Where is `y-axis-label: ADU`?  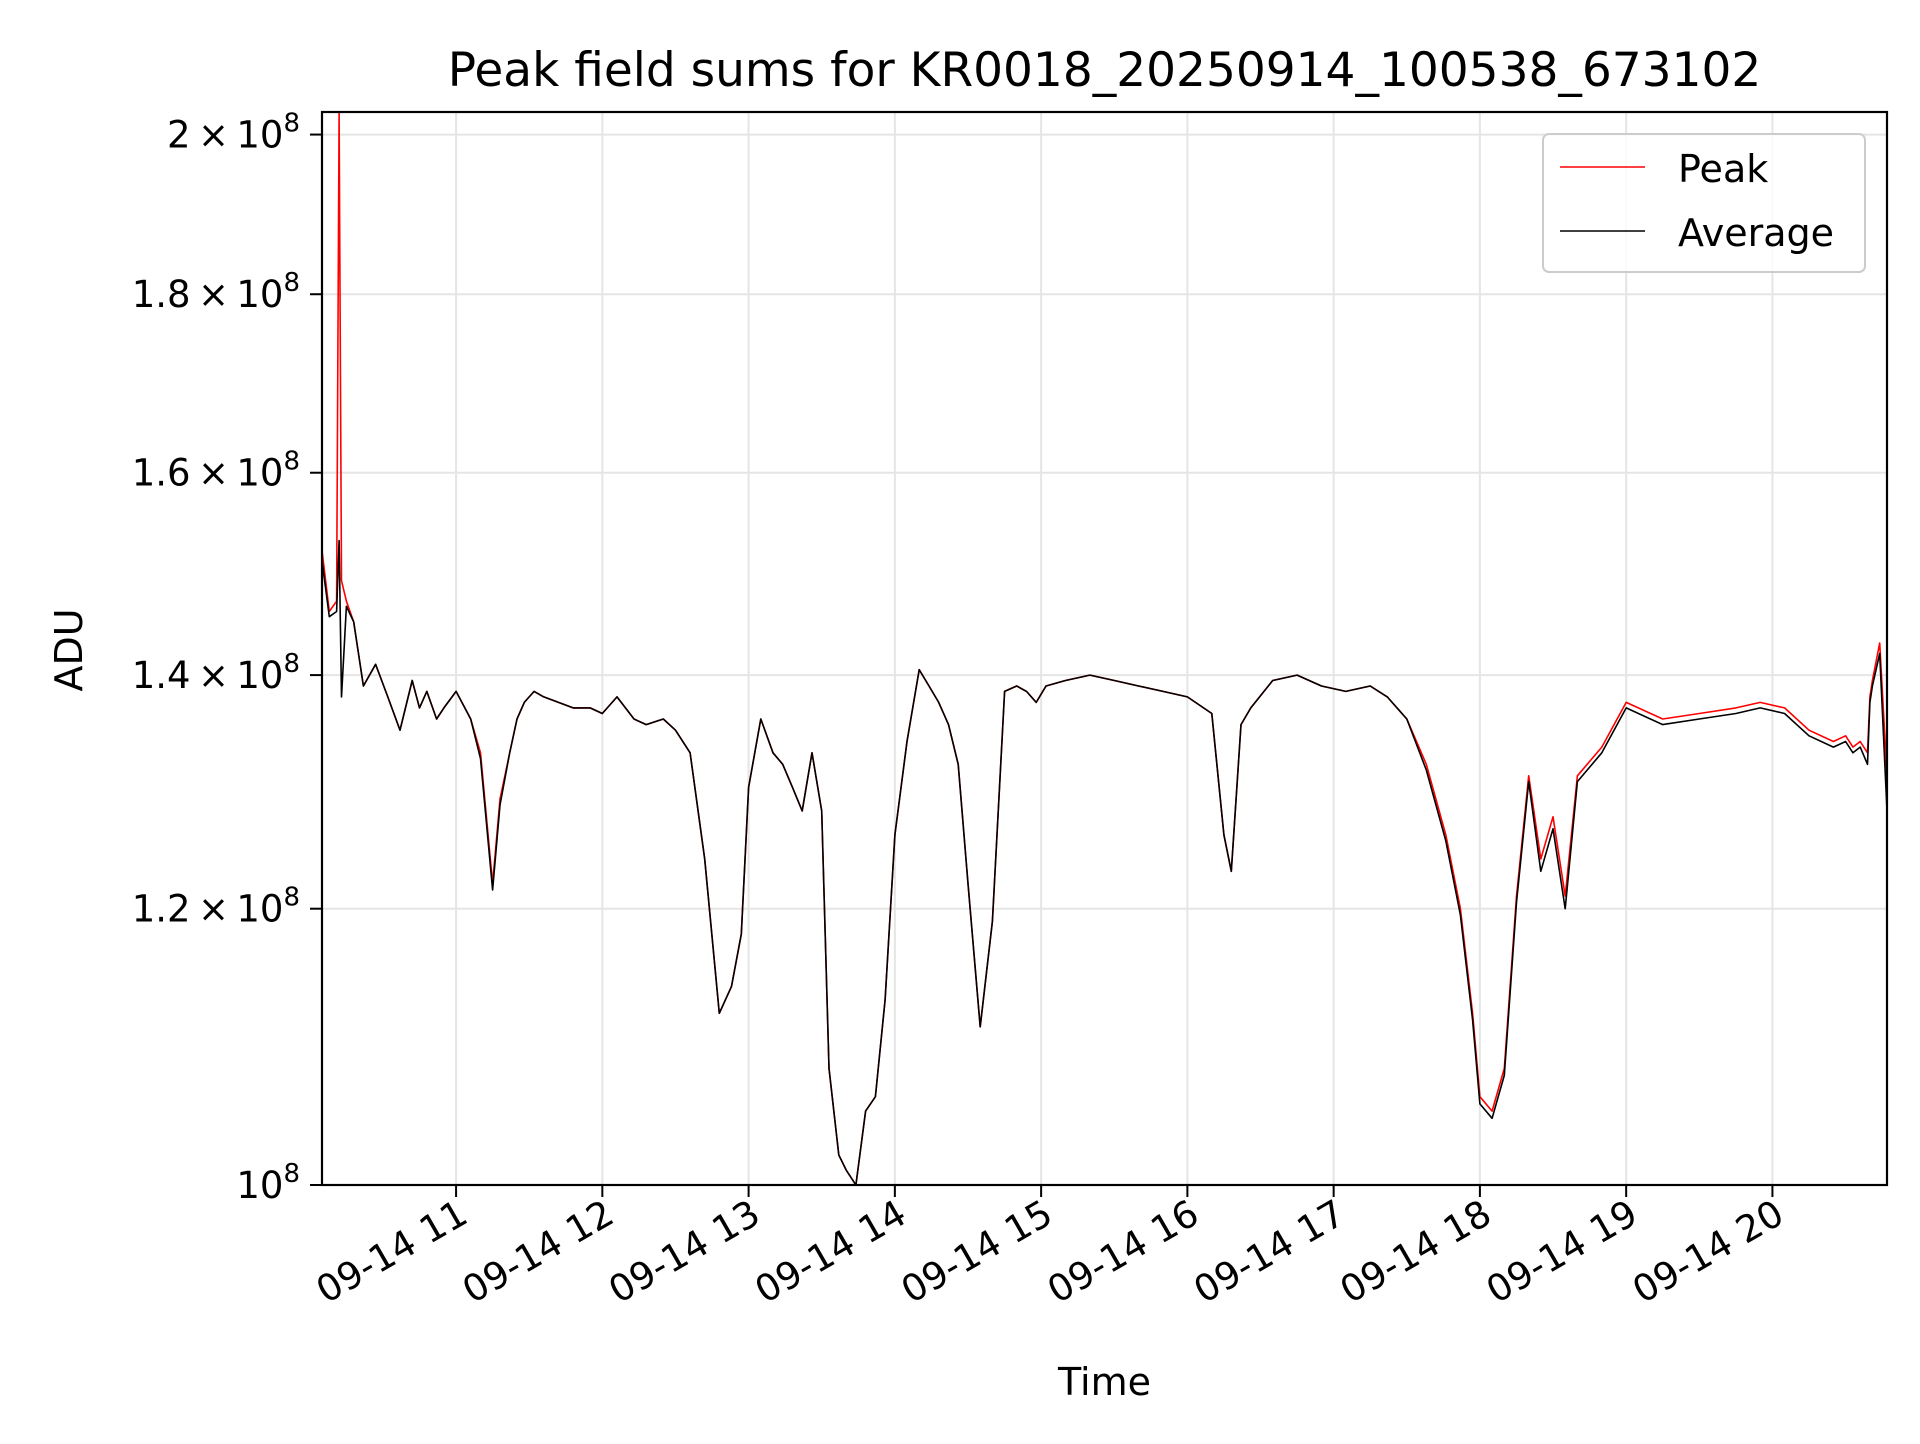 y-axis-label: ADU is located at coordinates (69, 649).